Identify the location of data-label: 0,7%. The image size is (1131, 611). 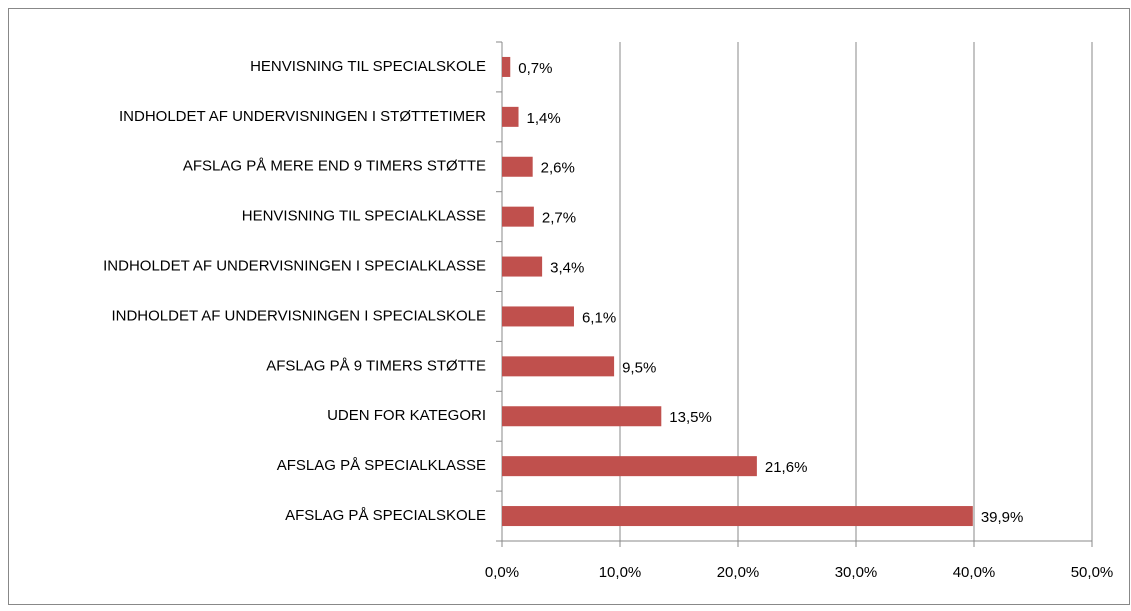
(535, 68).